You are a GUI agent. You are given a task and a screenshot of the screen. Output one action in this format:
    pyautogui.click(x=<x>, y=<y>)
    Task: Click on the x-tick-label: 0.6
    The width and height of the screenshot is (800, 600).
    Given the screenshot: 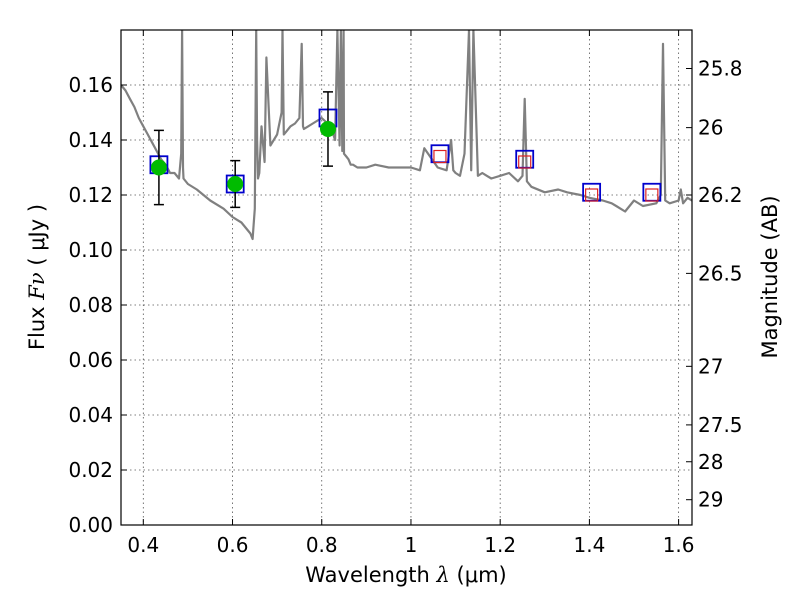 What is the action you would take?
    pyautogui.click(x=233, y=545)
    